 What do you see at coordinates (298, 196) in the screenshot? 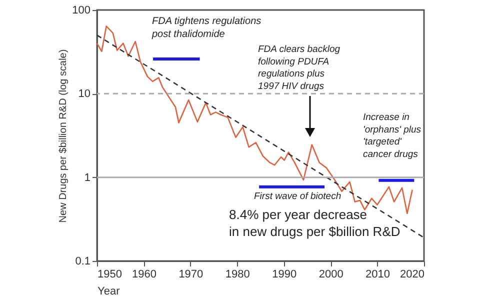
I see `annotation: First wave of biotech` at bounding box center [298, 196].